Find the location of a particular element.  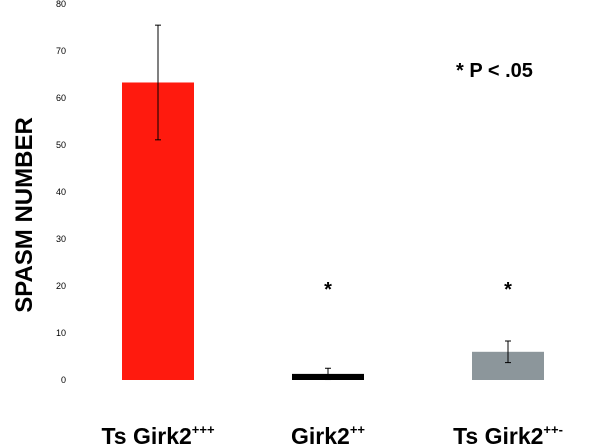

category-label: Ts Girk2+++ is located at coordinates (158, 435).